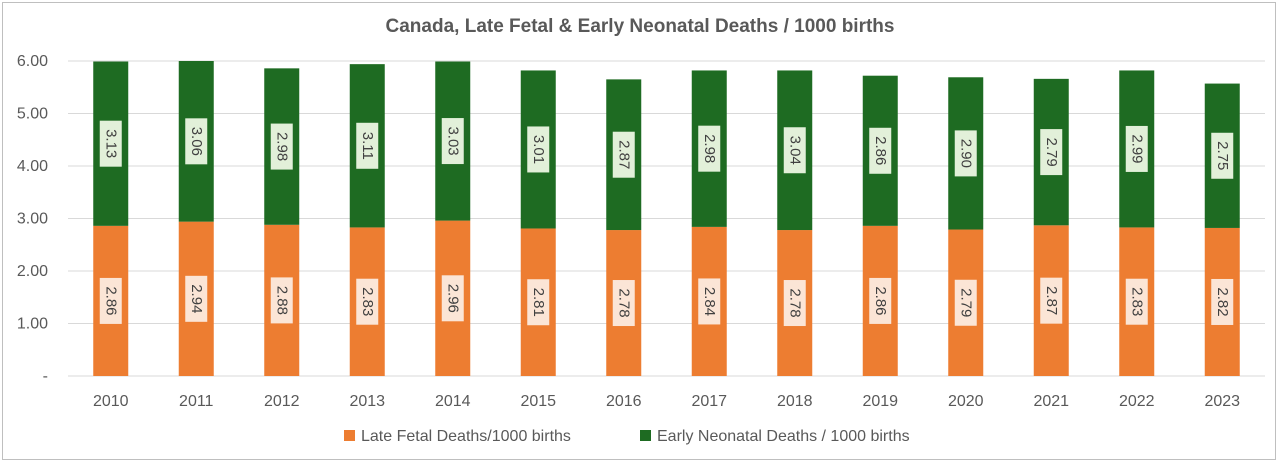 The height and width of the screenshot is (464, 1280). I want to click on data-label: 2.88, so click(281, 300).